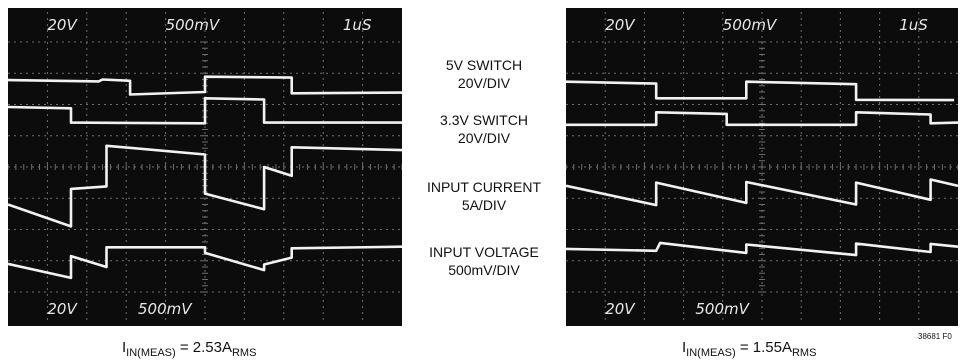  I want to click on channel-label-scale: 5A/DIV, so click(484, 205).